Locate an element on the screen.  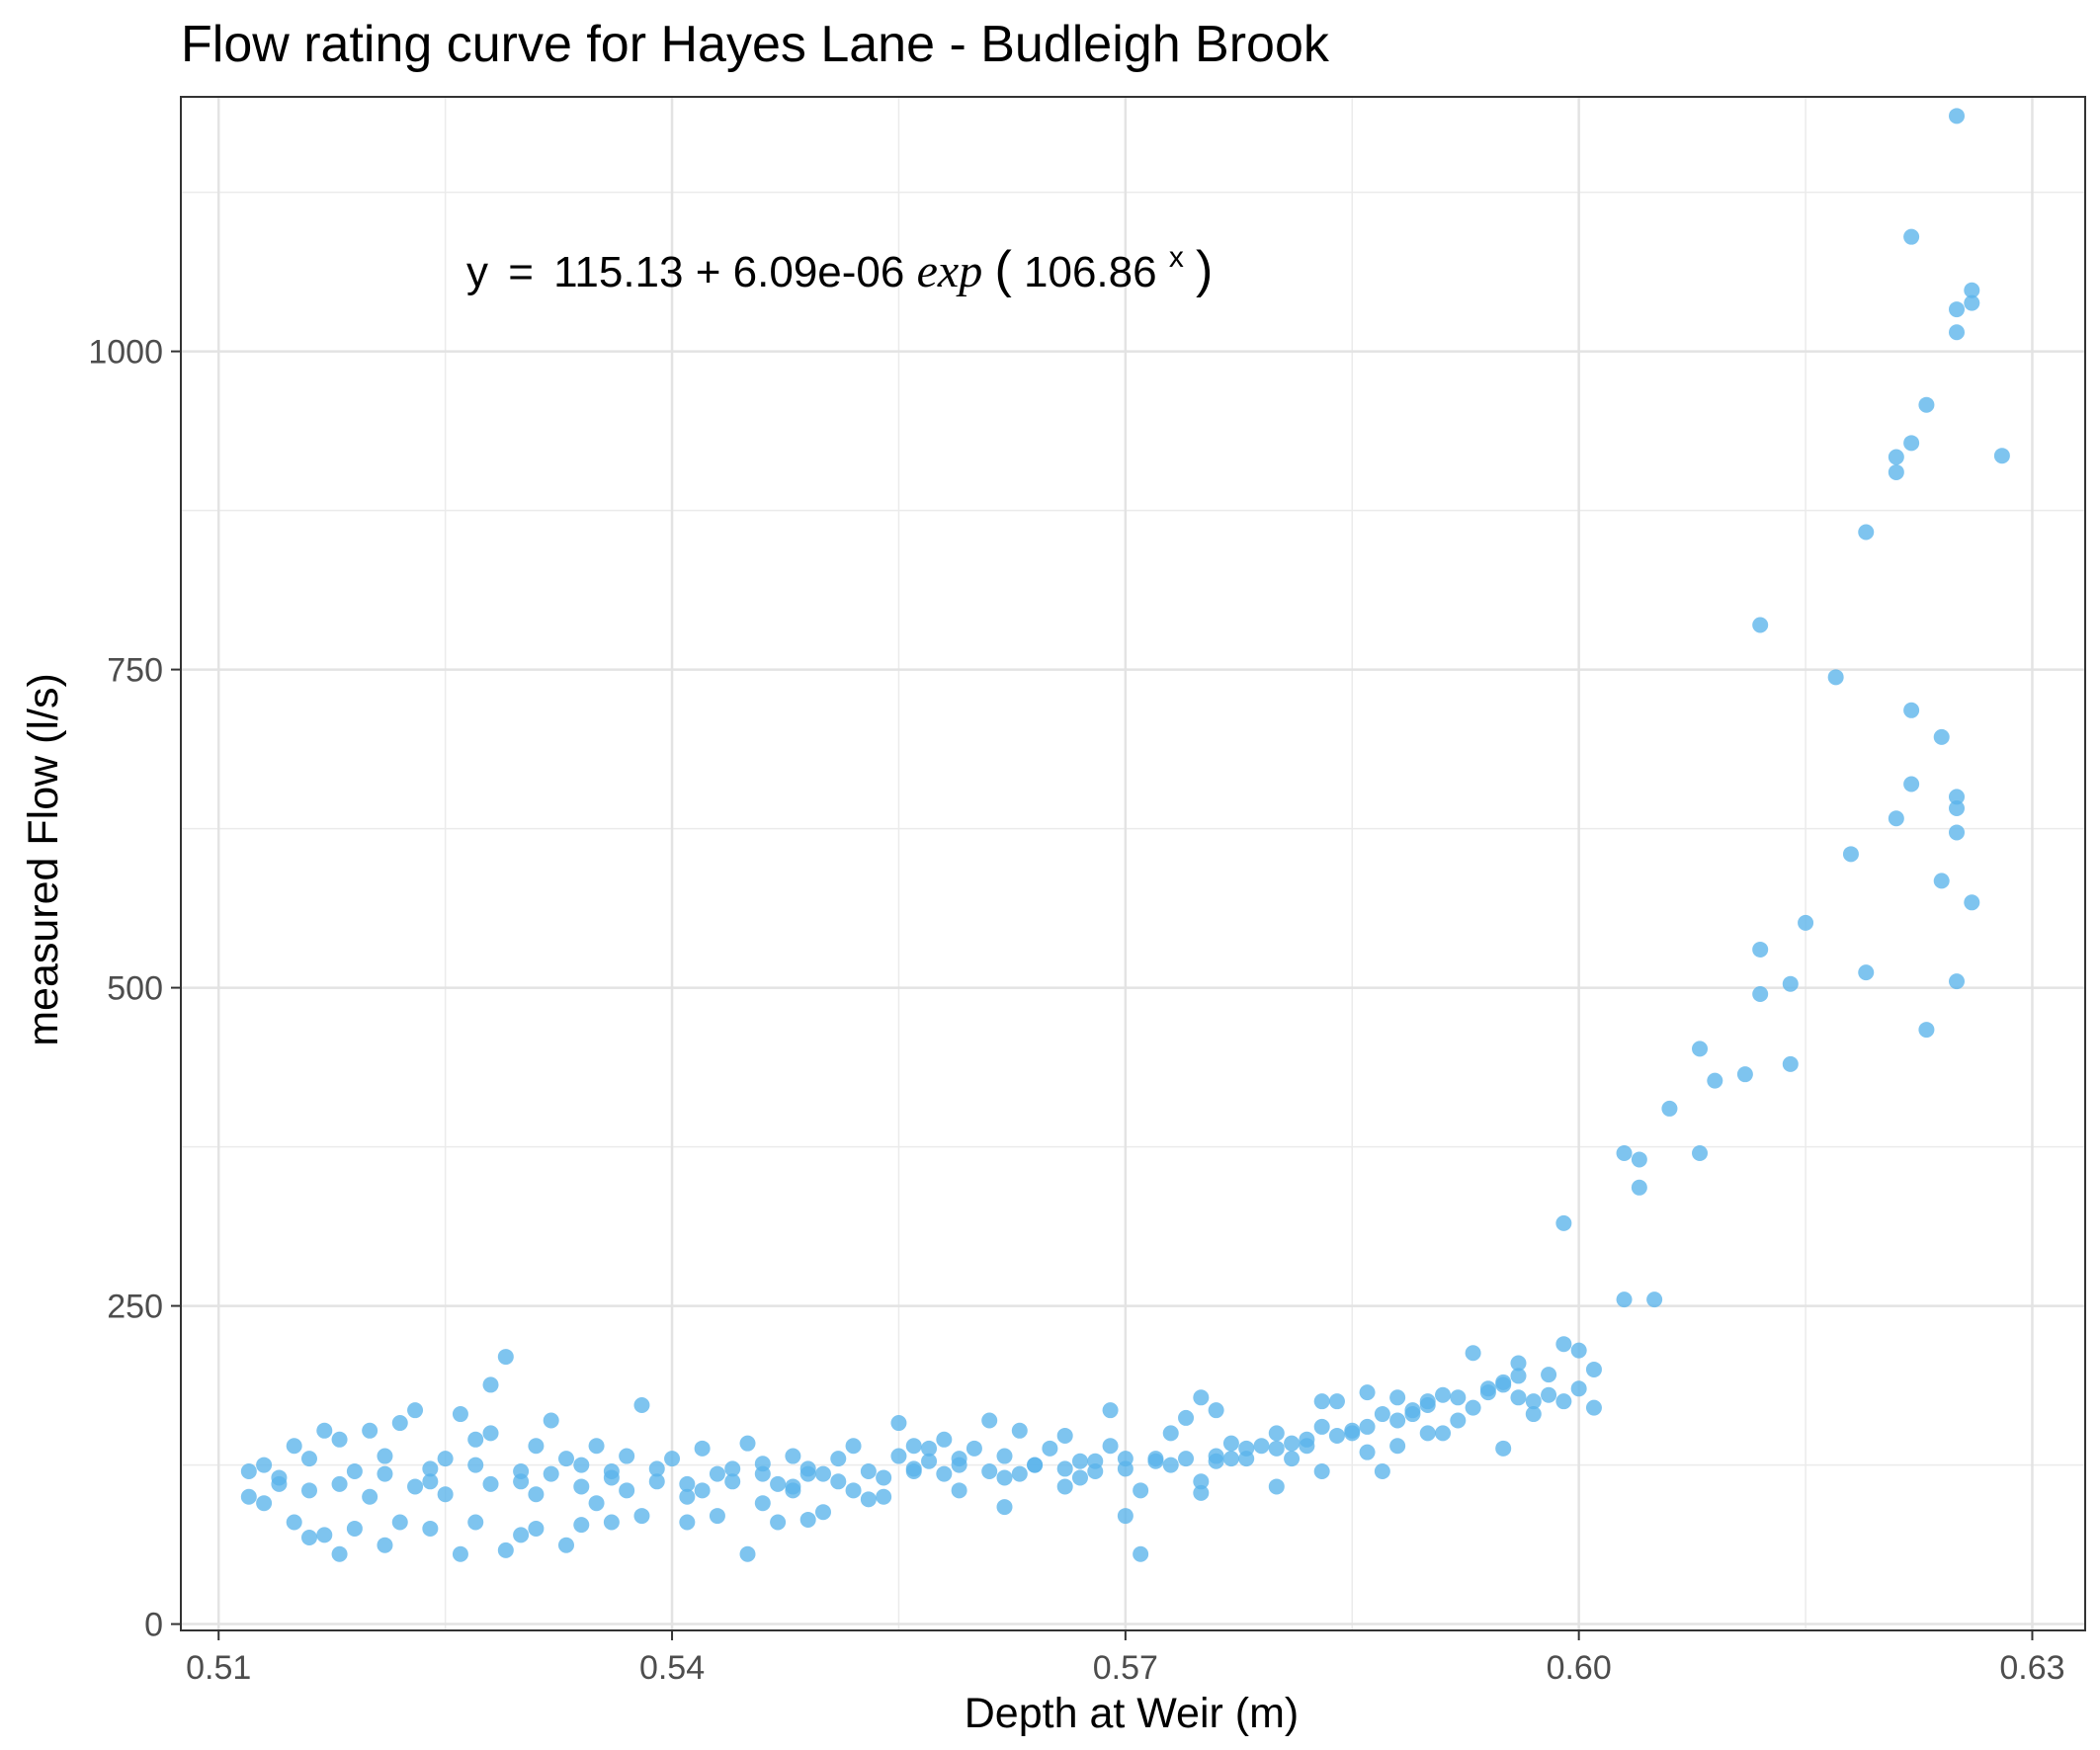
x-tick-label: 0.51 is located at coordinates (218, 1668).